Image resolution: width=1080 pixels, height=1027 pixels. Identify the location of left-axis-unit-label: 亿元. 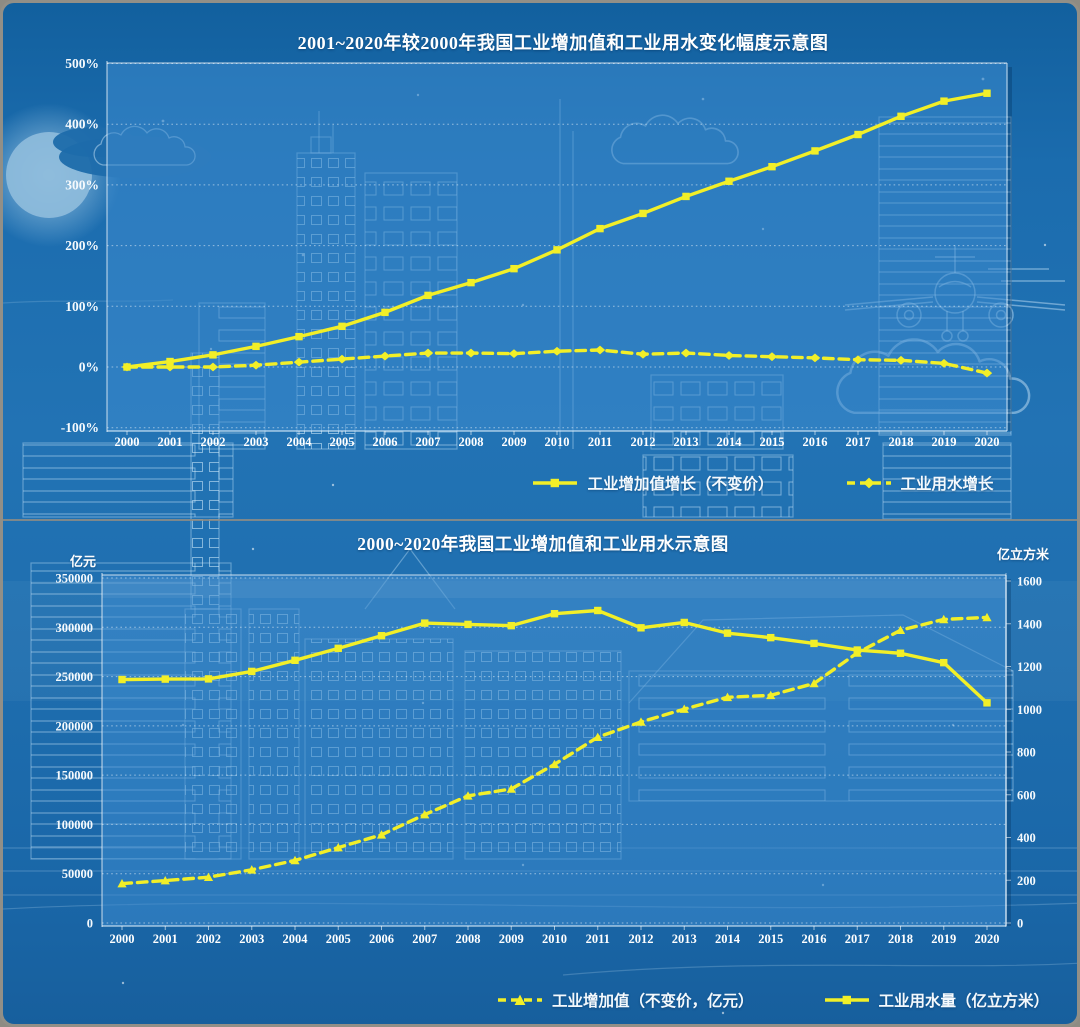
(82, 561).